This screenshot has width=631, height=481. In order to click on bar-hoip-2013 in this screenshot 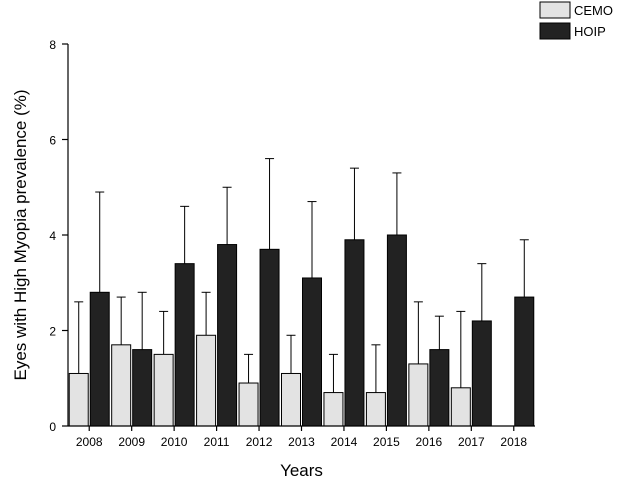, I will do `click(312, 352)`.